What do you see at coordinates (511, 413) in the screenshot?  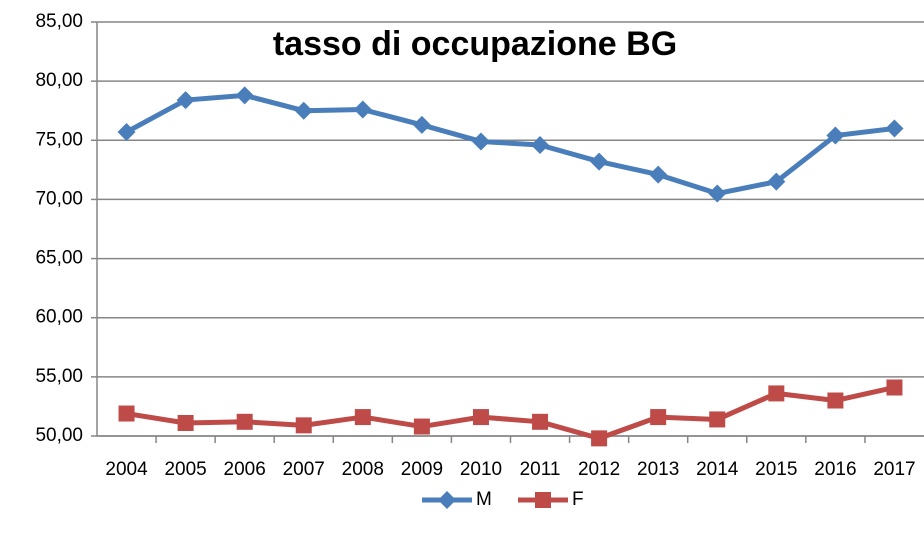 I see `series-line` at bounding box center [511, 413].